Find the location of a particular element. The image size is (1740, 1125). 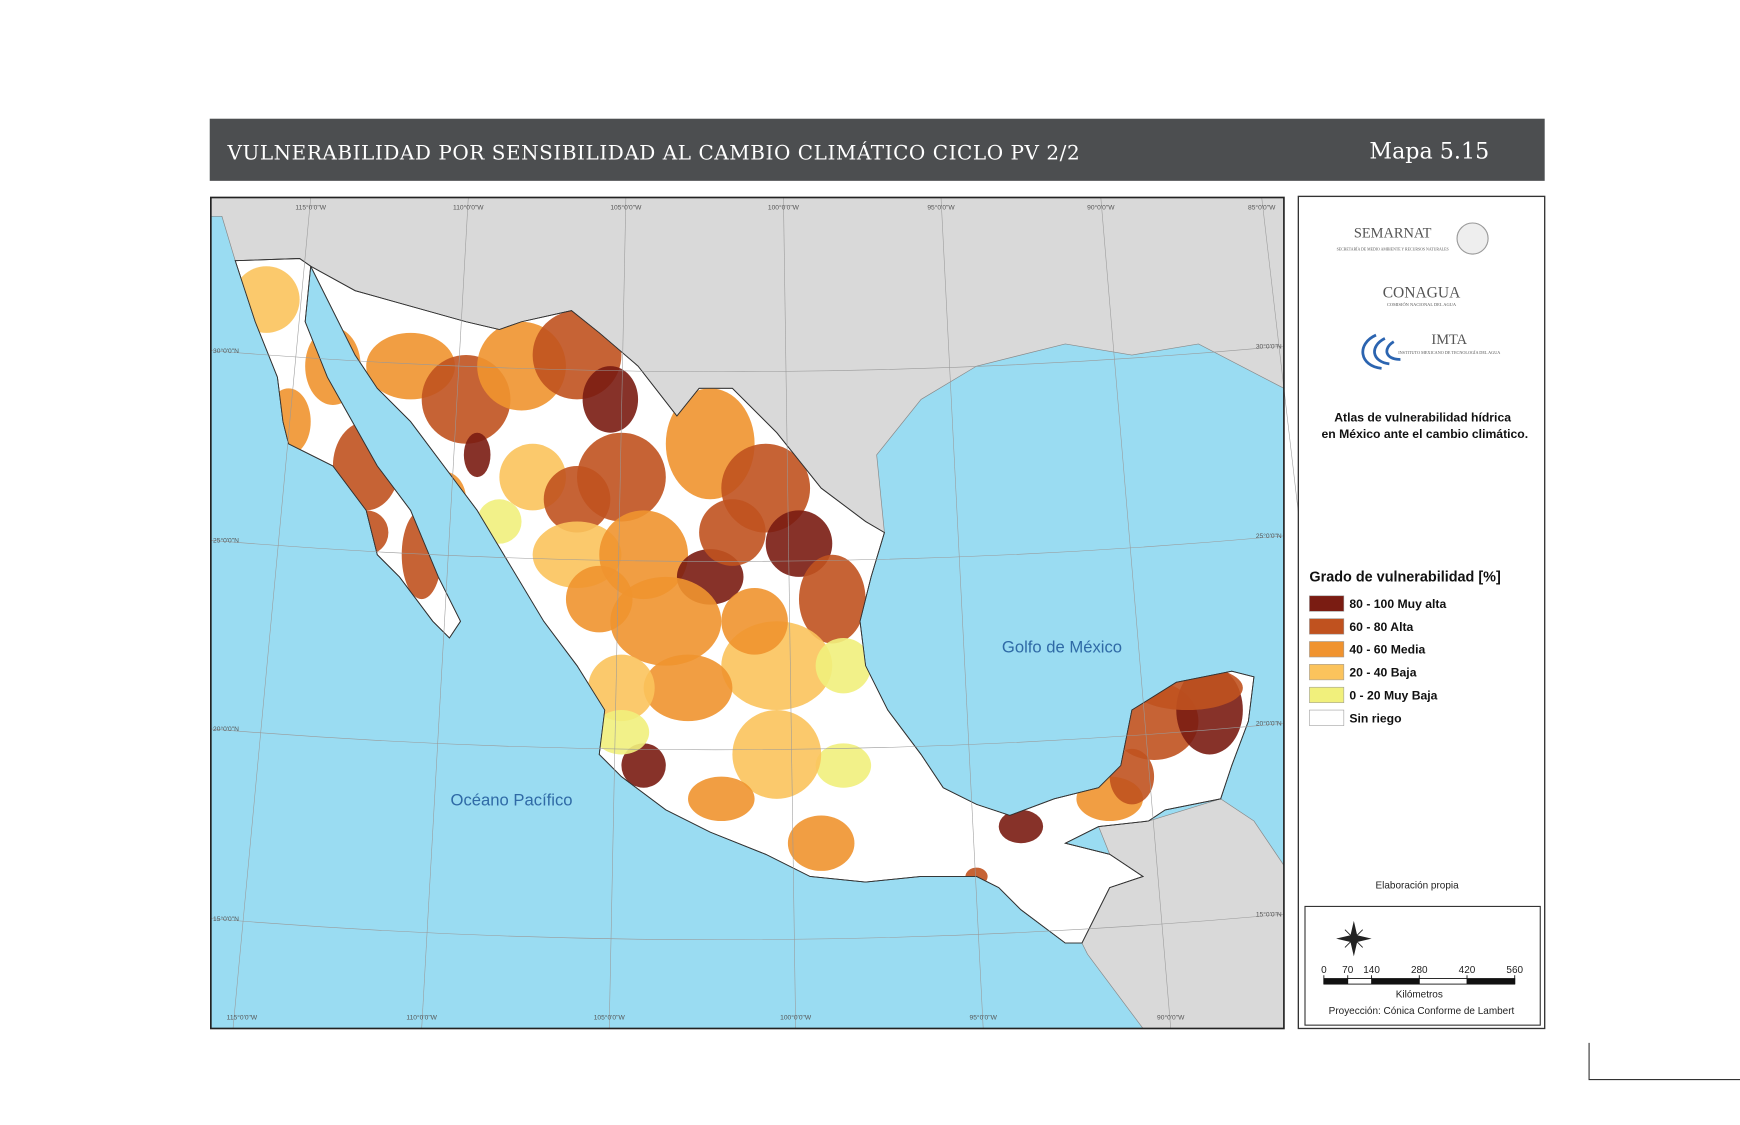

atlas-title: en México ante el cambio climático. is located at coordinates (1425, 434).